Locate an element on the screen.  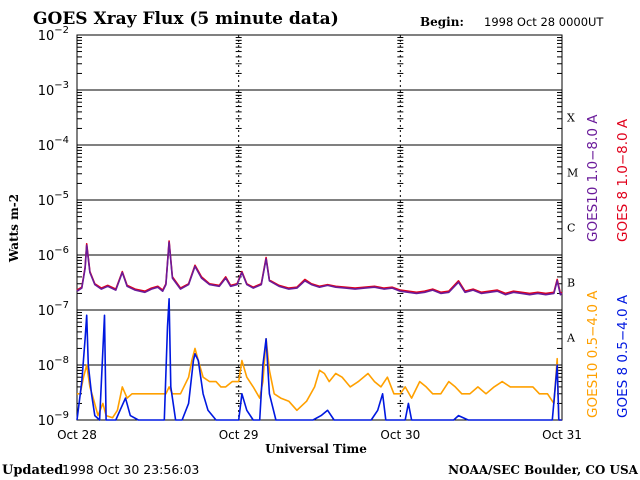
chart-title: GOES Xray Flux (5 minute data) is located at coordinates (186, 19).